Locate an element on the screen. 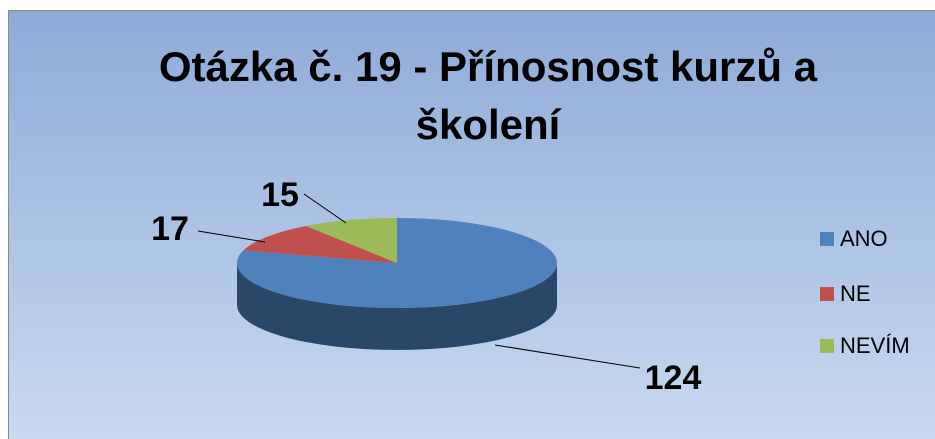 The width and height of the screenshot is (935, 439). legend-label: NEVÍM is located at coordinates (875, 345).